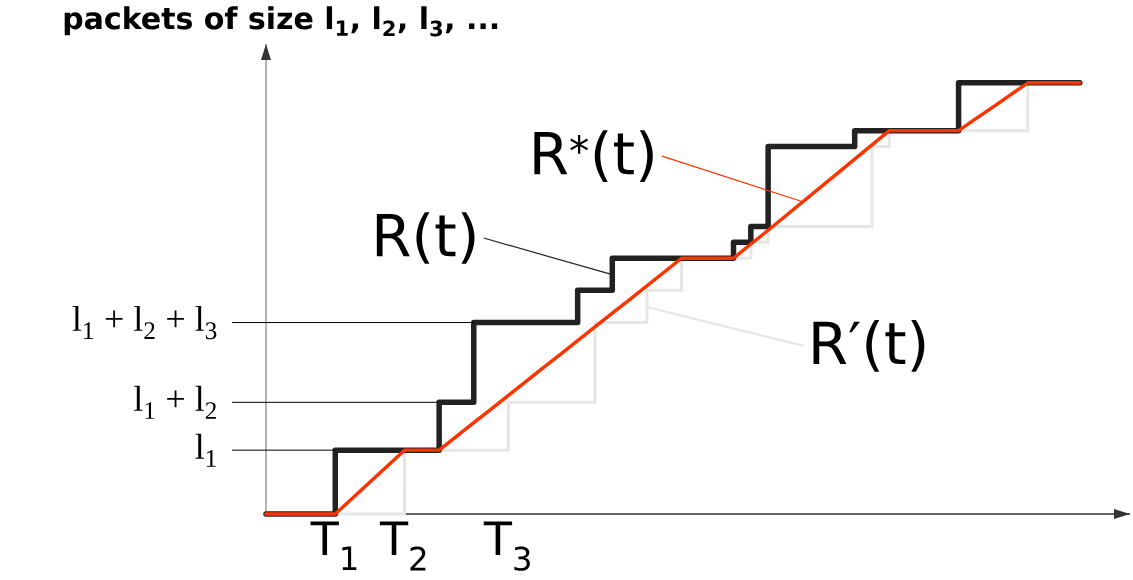 The height and width of the screenshot is (580, 1133). I want to click on text: l$_{1}$, so click(205, 450).